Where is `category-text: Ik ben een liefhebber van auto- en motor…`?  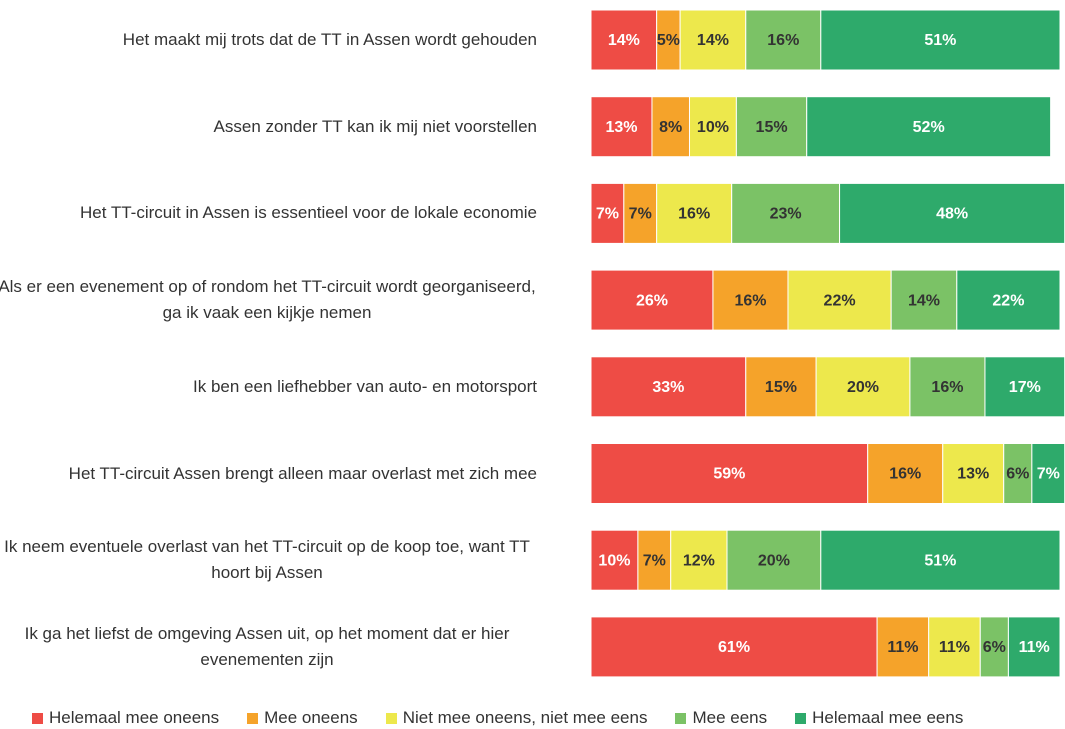
category-text: Ik ben een liefhebber van auto- en motor… is located at coordinates (365, 386).